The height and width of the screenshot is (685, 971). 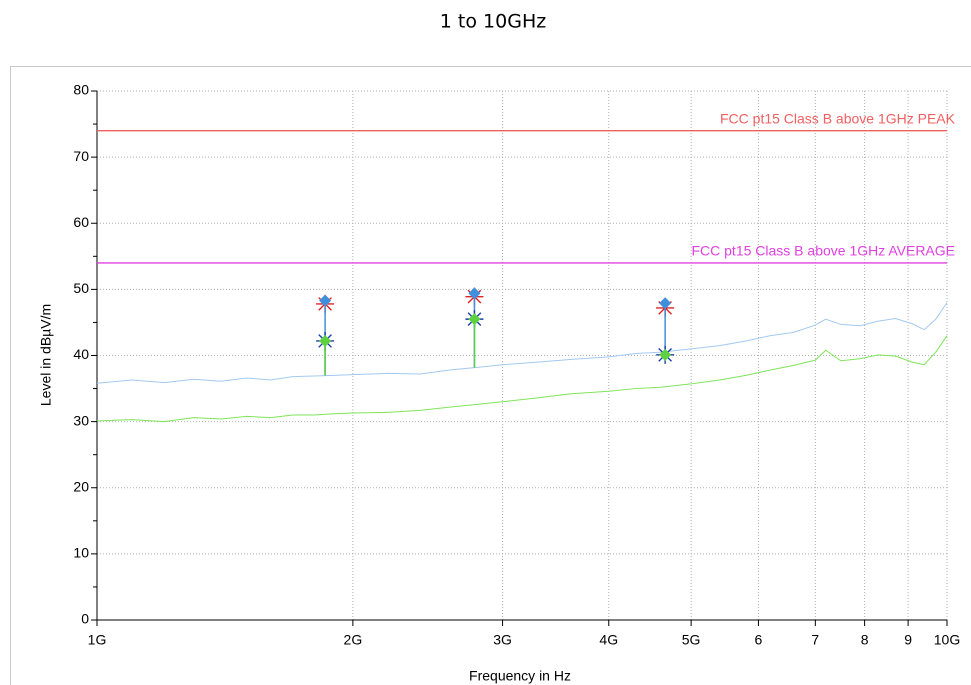 I want to click on limit-label: FCC pt15 Class B above 1GHz PEAK, so click(x=838, y=118).